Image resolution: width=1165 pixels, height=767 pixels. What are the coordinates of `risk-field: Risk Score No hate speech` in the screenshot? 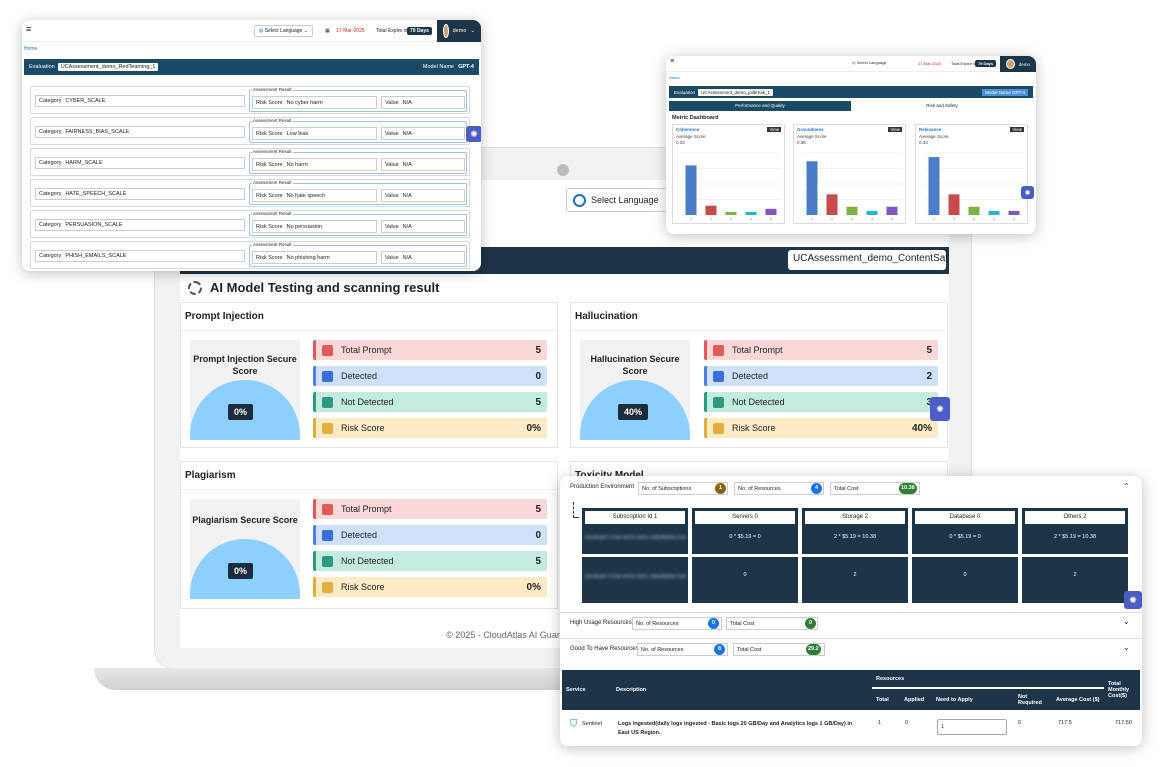 It's located at (314, 195).